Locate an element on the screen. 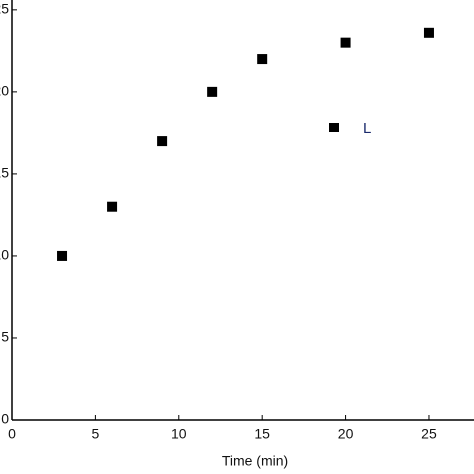 The width and height of the screenshot is (474, 474). x-tick-label: 25 is located at coordinates (429, 434).